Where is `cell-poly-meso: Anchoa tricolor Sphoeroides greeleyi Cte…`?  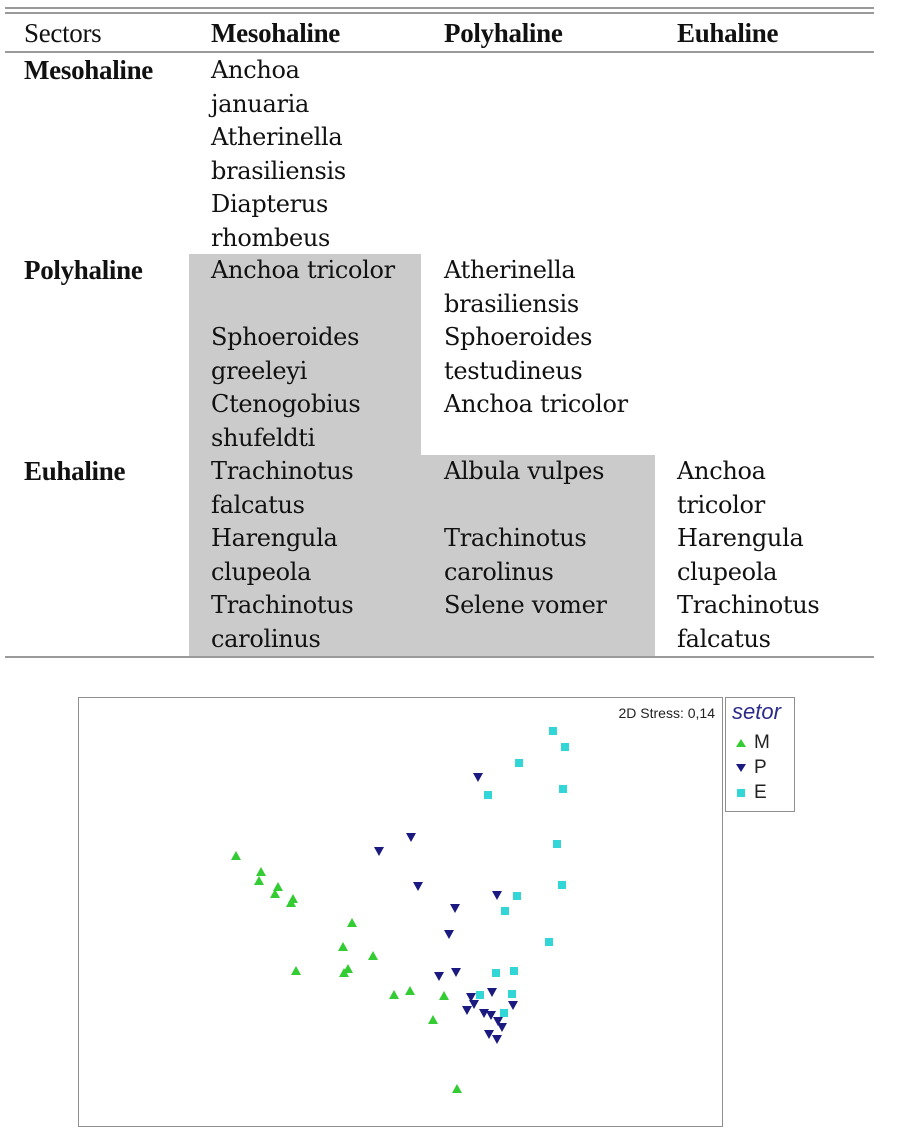 cell-poly-meso: Anchoa tricolor Sphoeroides greeleyi Cte… is located at coordinates (303, 354).